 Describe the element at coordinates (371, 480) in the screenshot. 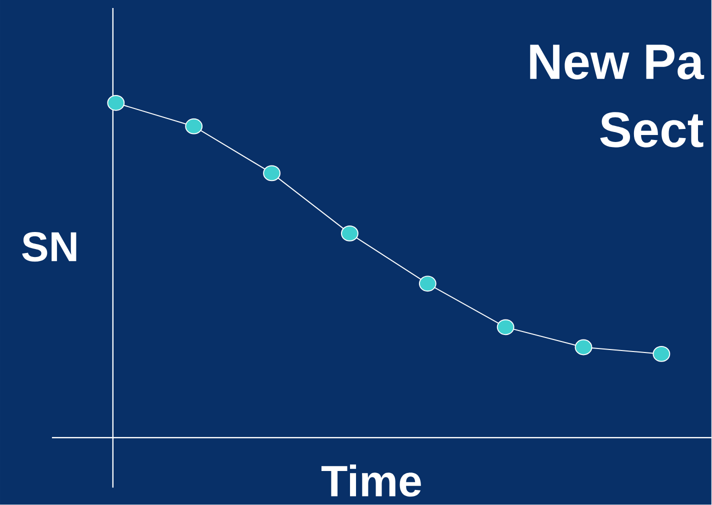

I see `x-axis-title: Time` at that location.